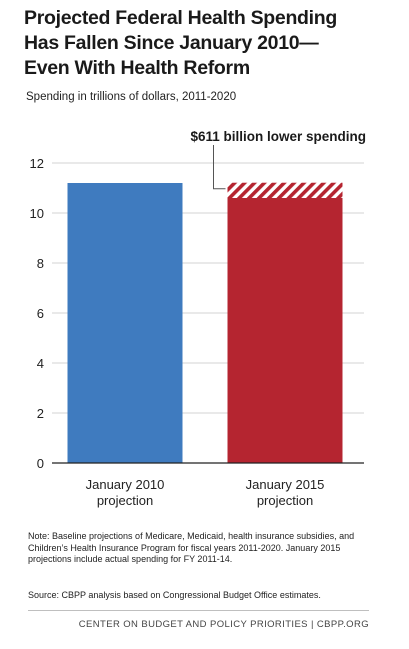  I want to click on y-axis-tick-labels: 0 2 4 6 8 10 12, so click(37, 313).